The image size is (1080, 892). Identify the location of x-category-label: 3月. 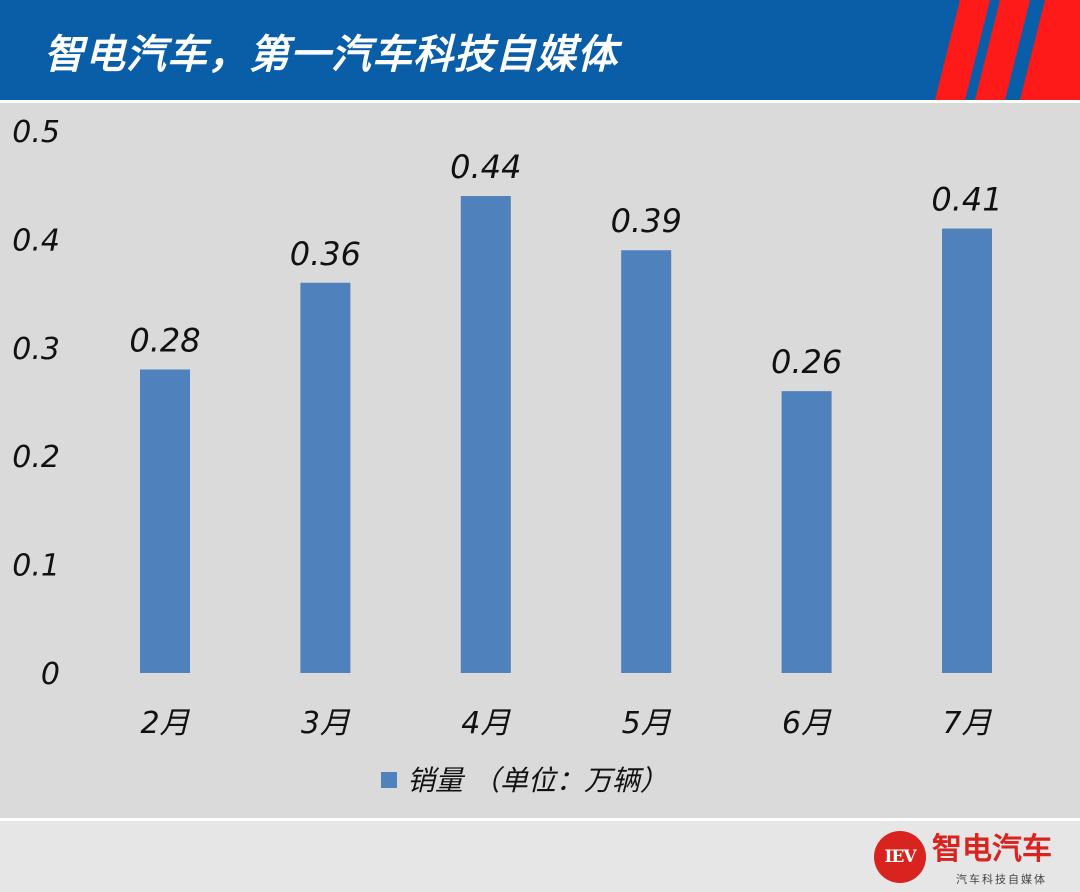
(326, 723).